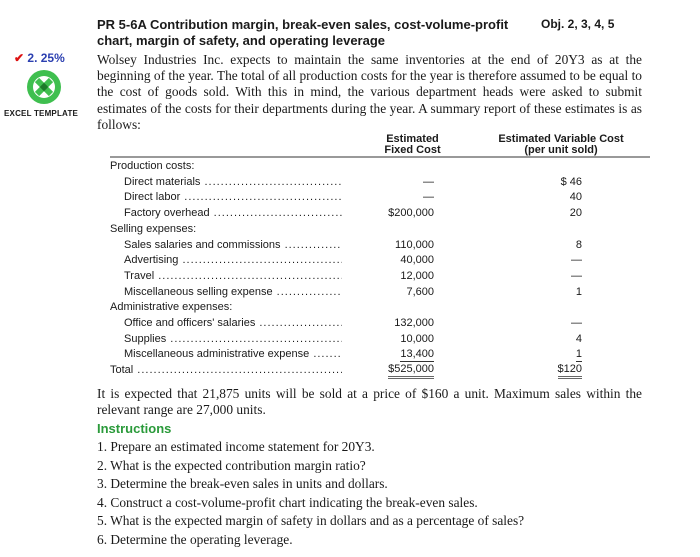 This screenshot has width=700, height=557. Describe the element at coordinates (233, 354) in the screenshot. I see `row-label: Miscellaneous administrative expense` at that location.